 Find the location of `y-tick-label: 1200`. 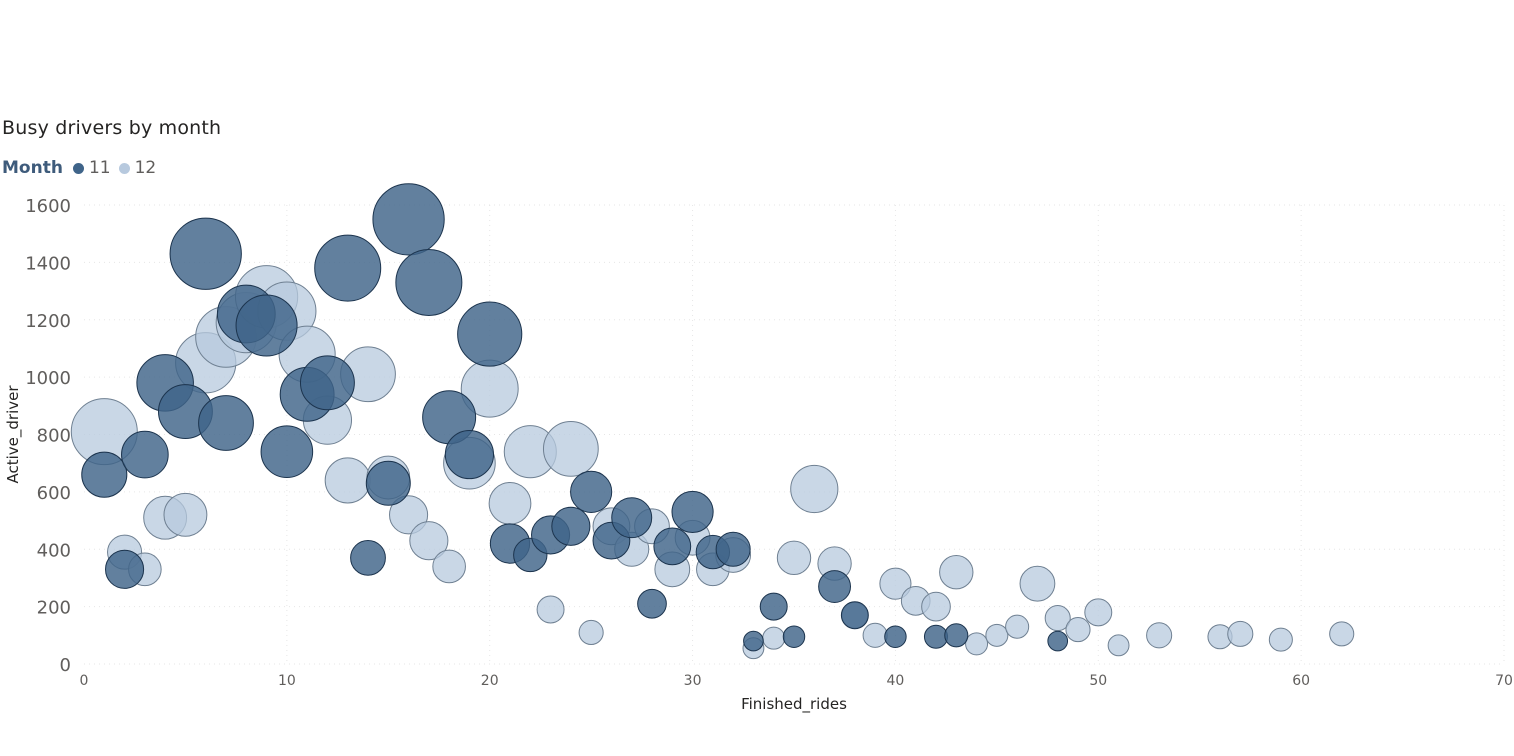

y-tick-label: 1200 is located at coordinates (48, 321).